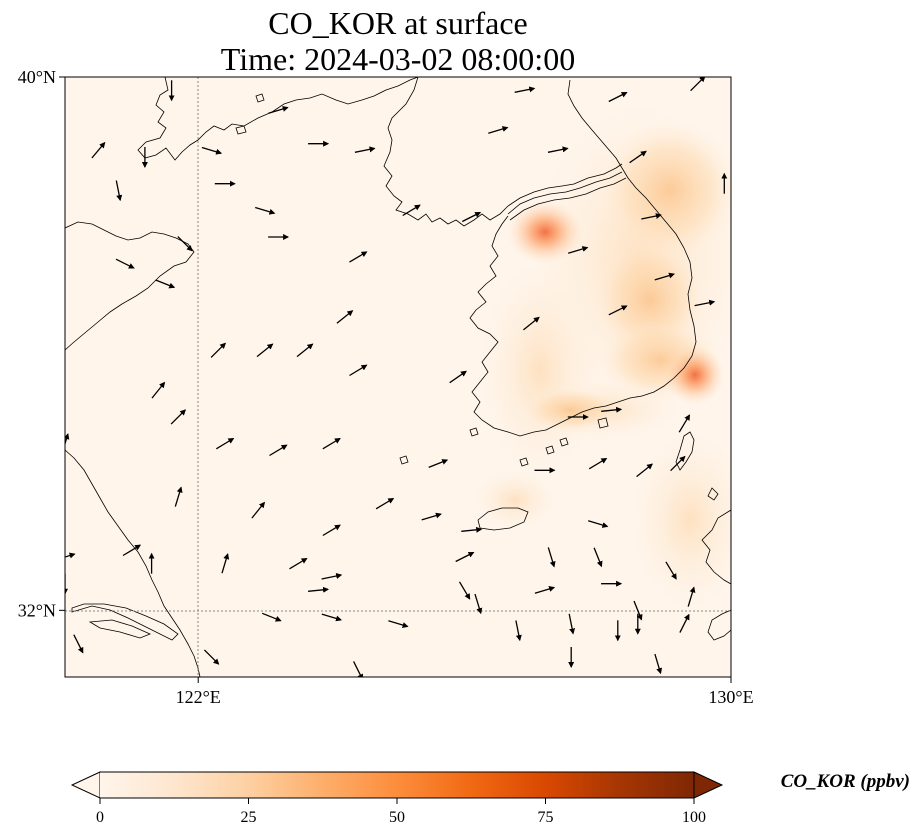  I want to click on lat-tick-label: 40°N, so click(37, 77).